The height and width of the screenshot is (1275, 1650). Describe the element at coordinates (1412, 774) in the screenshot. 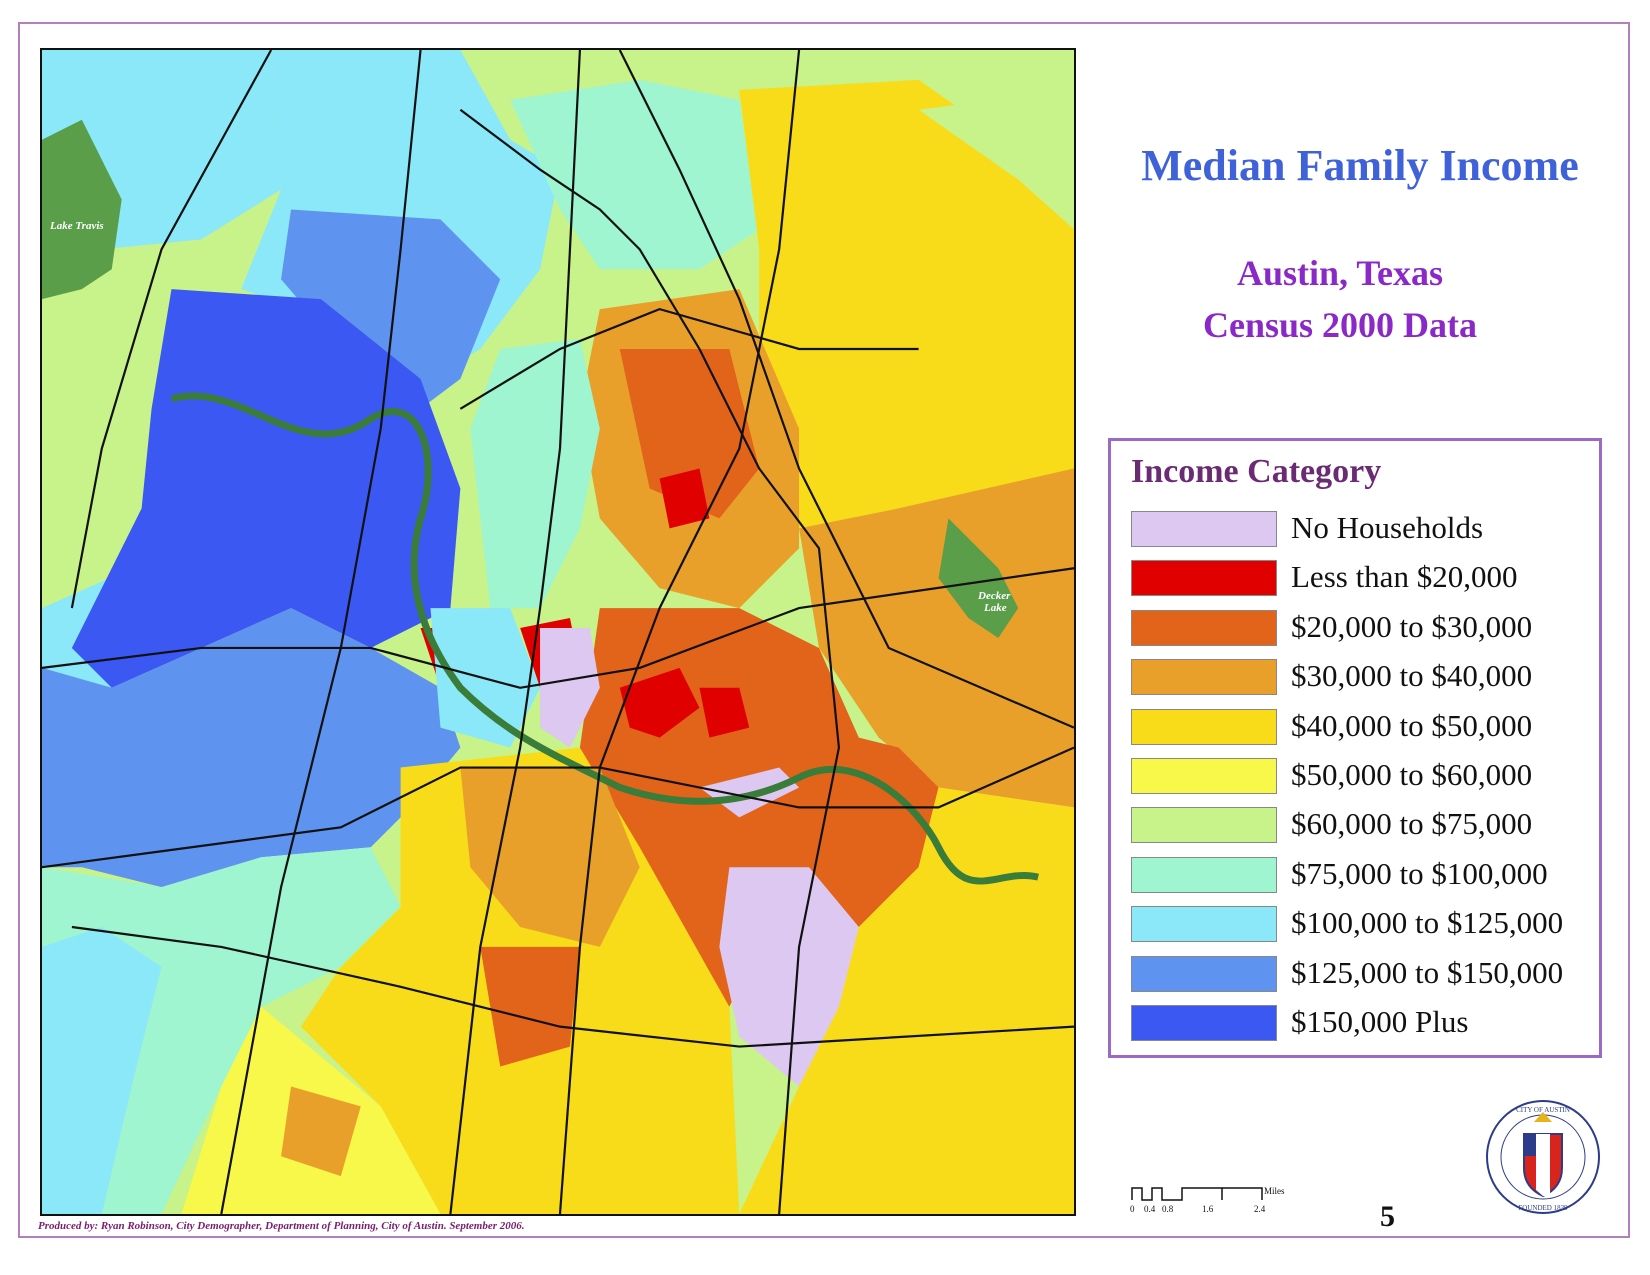

I see `legend-label: $50,000 to $60,000` at that location.